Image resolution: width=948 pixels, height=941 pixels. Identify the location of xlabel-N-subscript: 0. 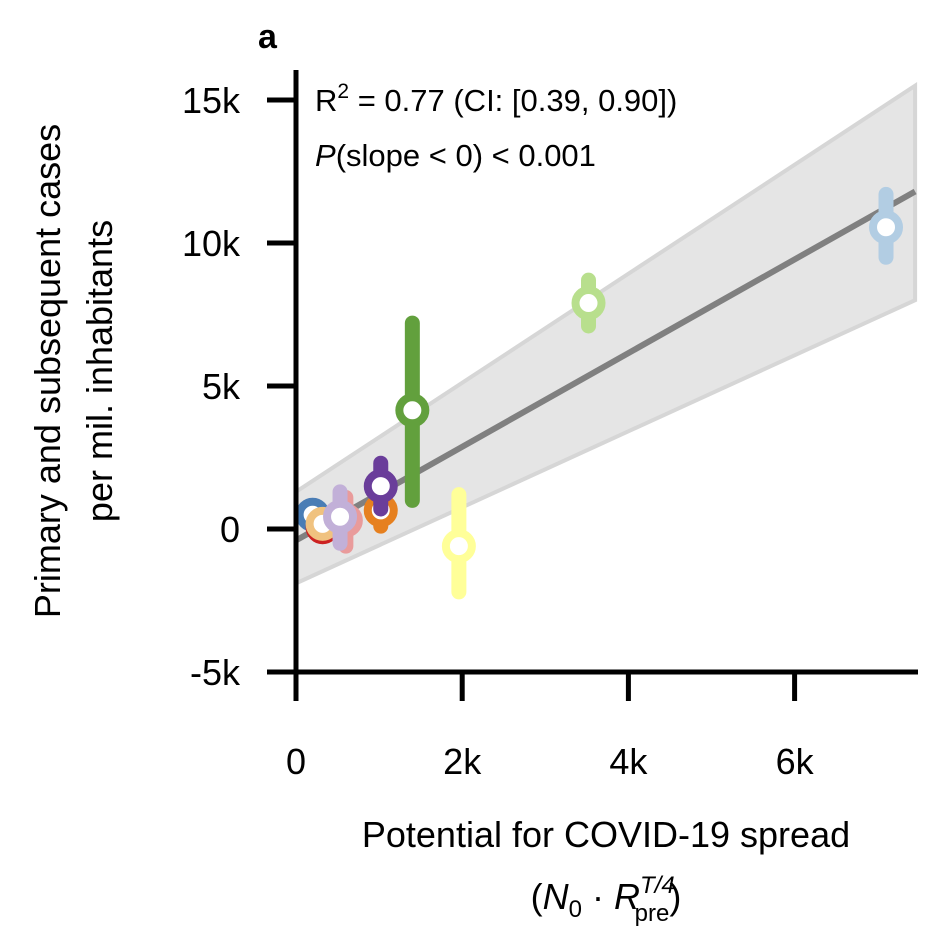
(575, 909).